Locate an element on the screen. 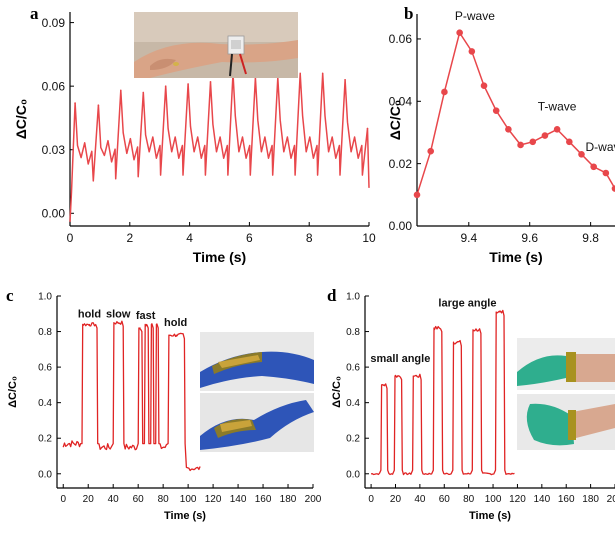 Image resolution: width=615 pixels, height=533 pixels. x-tick-label: 6 is located at coordinates (249, 238).